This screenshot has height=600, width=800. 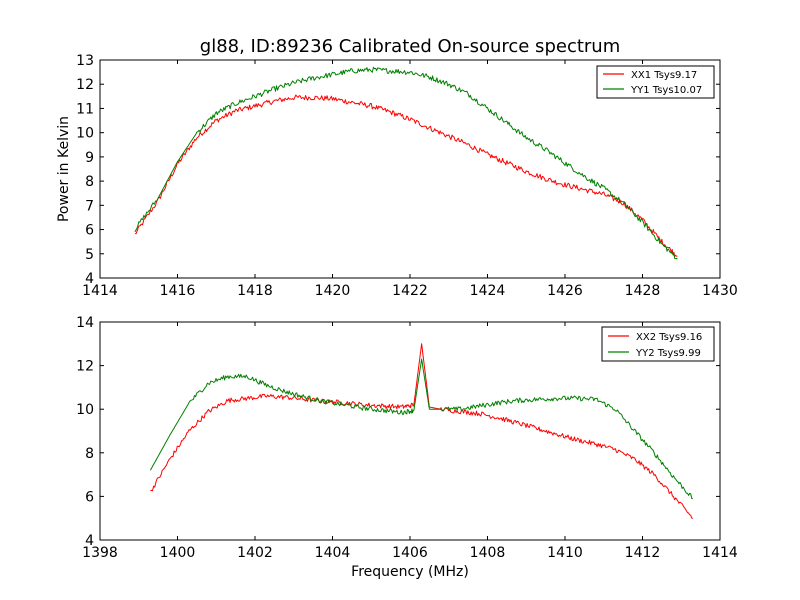 What do you see at coordinates (178, 553) in the screenshot?
I see `x-tick-label: 1400` at bounding box center [178, 553].